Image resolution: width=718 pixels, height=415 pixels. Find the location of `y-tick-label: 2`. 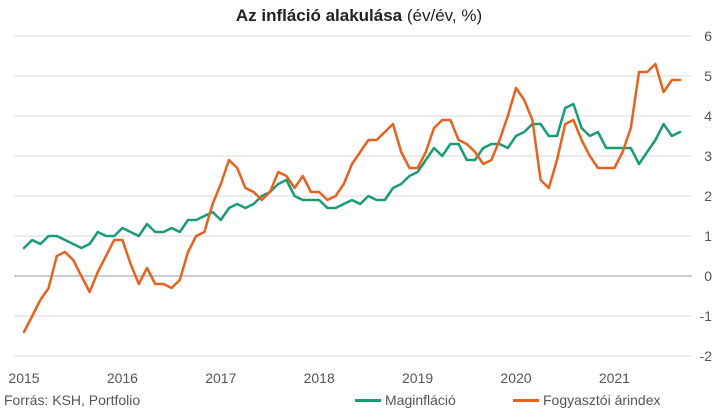

y-tick-label: 2 is located at coordinates (708, 196).